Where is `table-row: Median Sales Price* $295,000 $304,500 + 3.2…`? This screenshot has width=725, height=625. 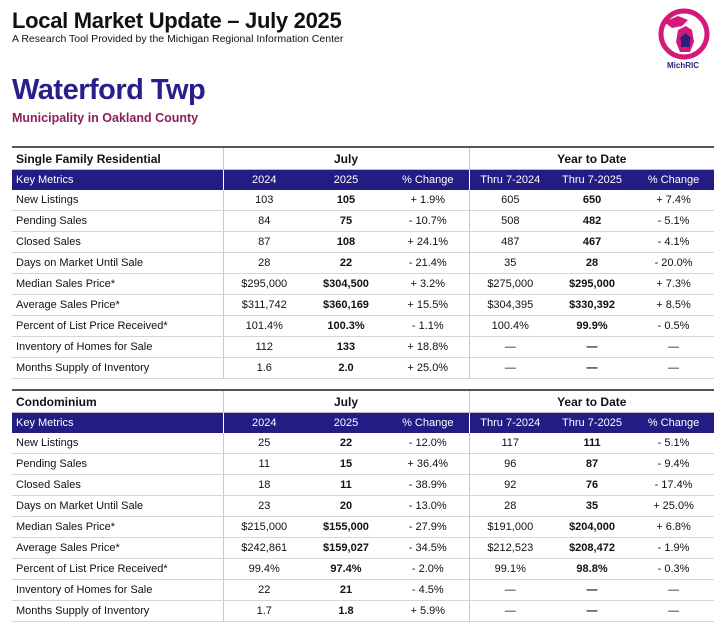 table-row: Median Sales Price* $295,000 $304,500 + 3.2… is located at coordinates (363, 284).